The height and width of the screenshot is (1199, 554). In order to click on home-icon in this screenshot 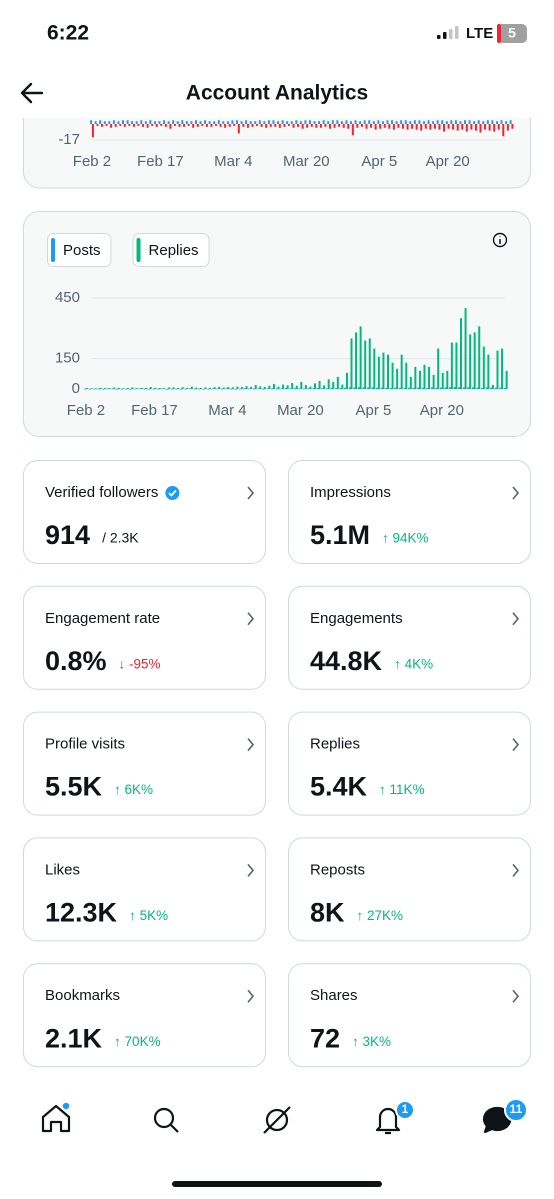, I will do `click(56, 1118)`.